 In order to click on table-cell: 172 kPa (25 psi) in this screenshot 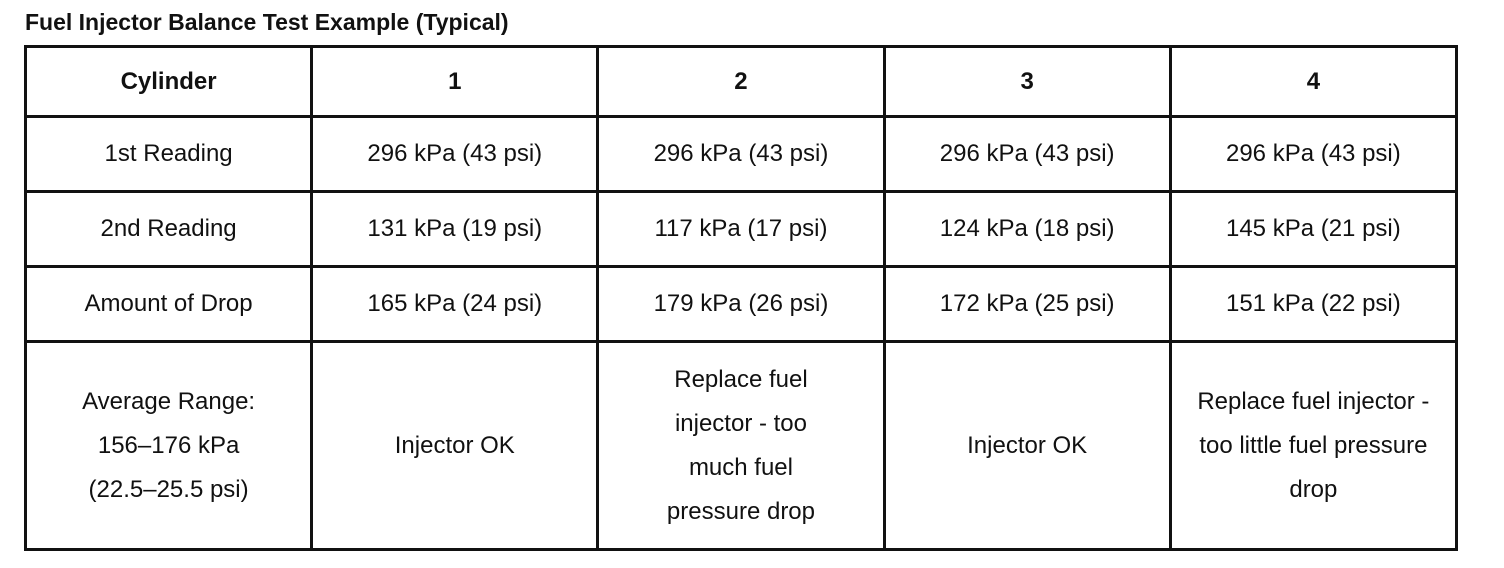, I will do `click(1027, 304)`.